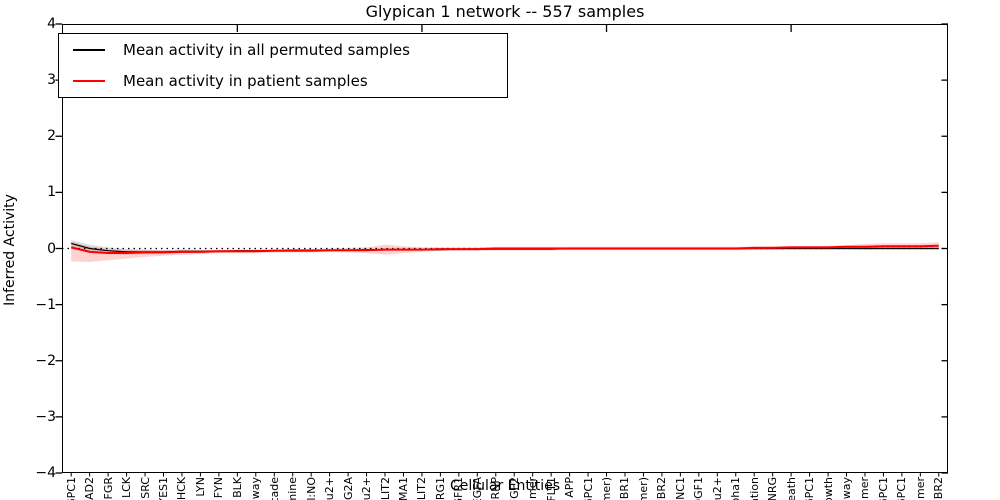 The image size is (1000, 500). I want to click on y-tick-label: −1, so click(45, 304).